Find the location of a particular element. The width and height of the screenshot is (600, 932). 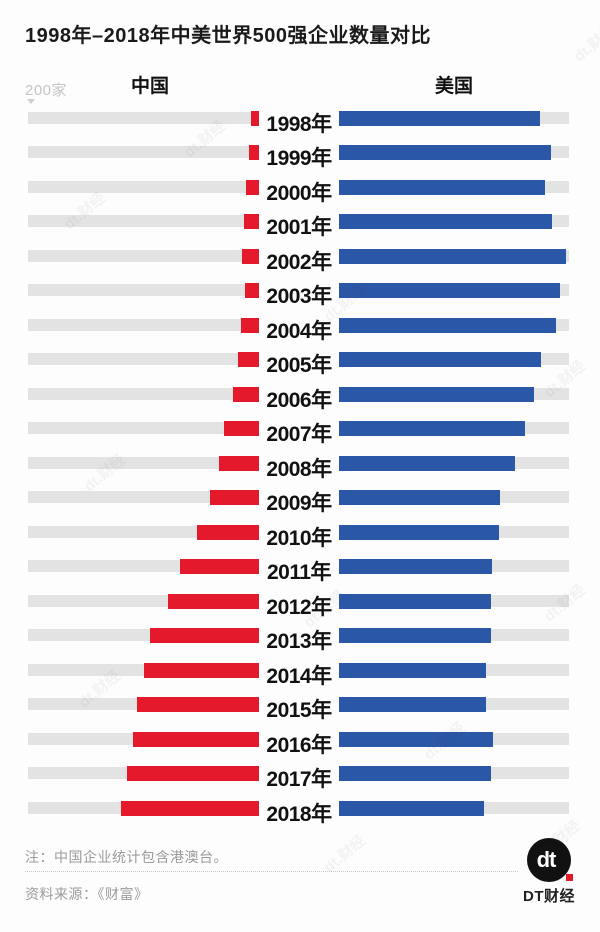

year-label: 2016年 is located at coordinates (299, 745).